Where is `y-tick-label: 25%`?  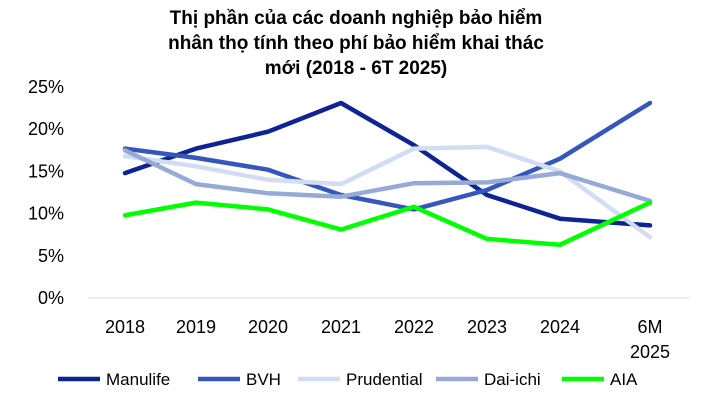
y-tick-label: 25% is located at coordinates (46, 87).